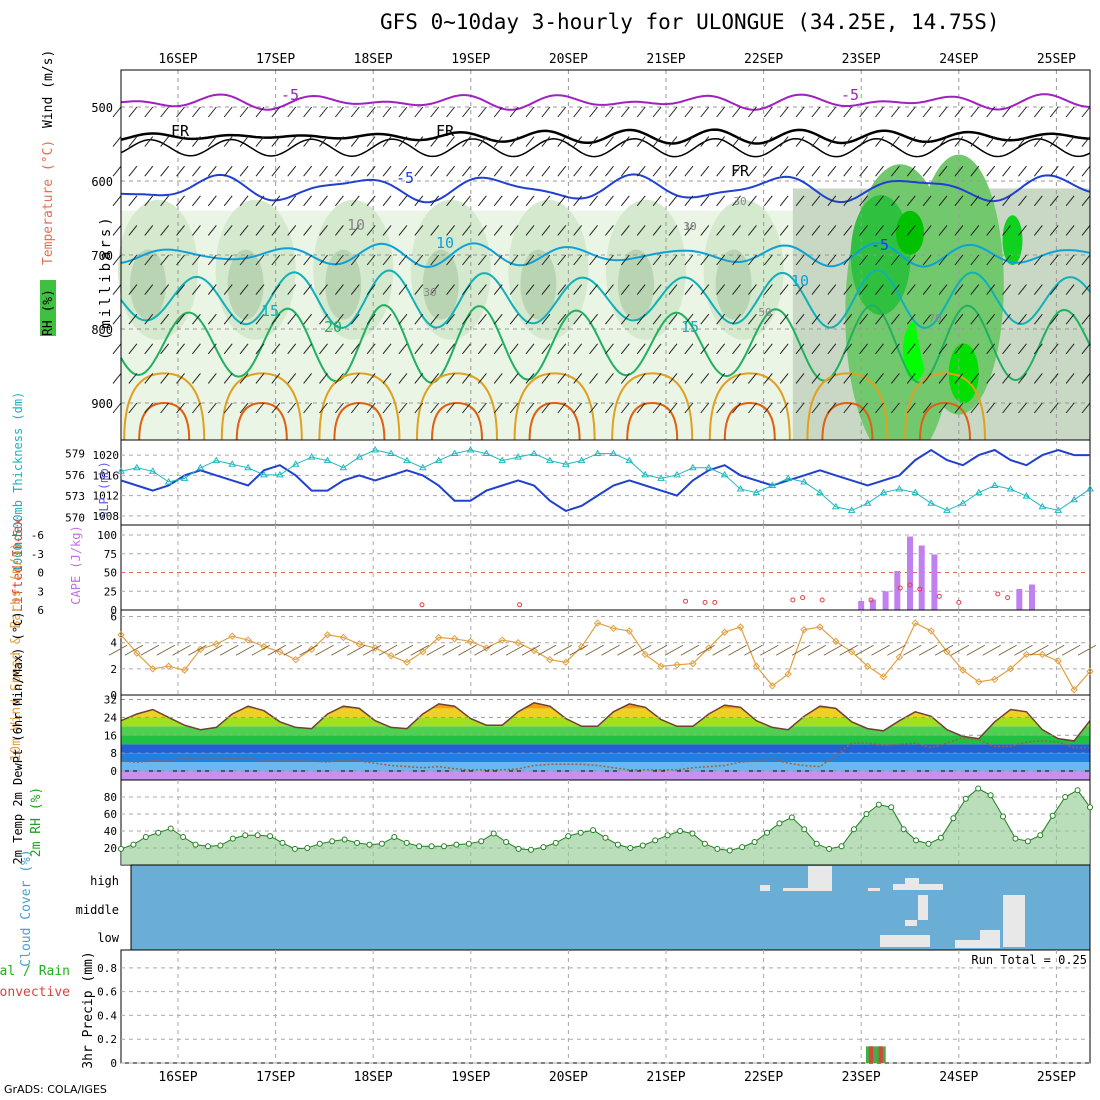  Describe the element at coordinates (967, 944) in the screenshot. I see `cloud-block` at that location.